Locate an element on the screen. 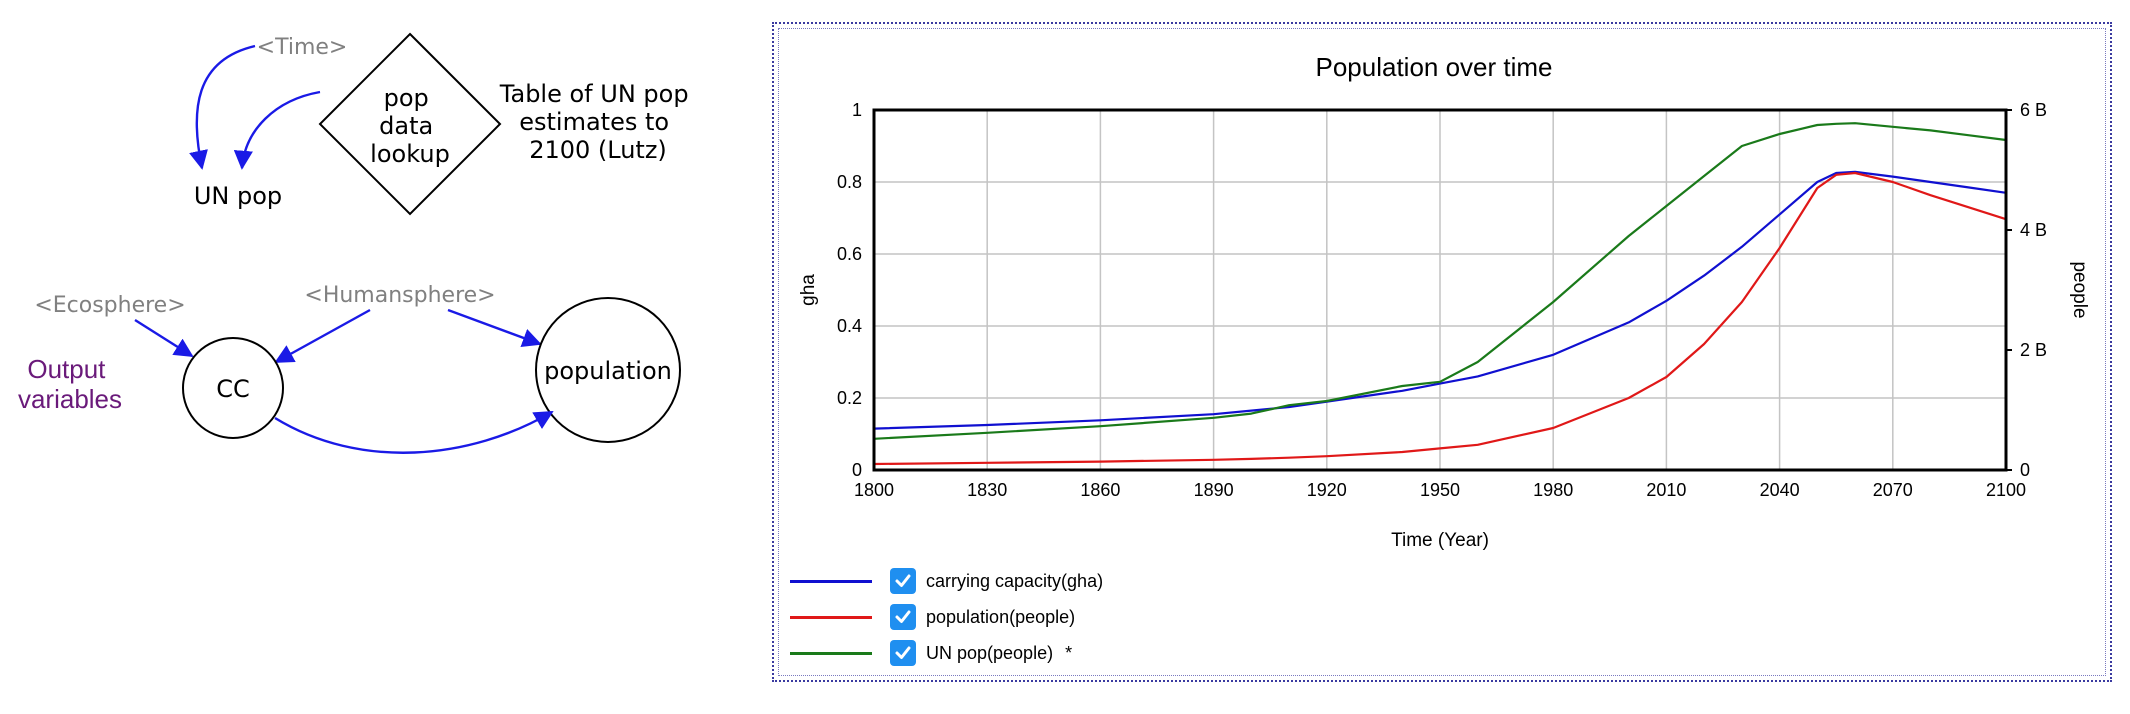 This screenshot has width=2130, height=714. y-axis-right-label: people is located at coordinates (2079, 289).